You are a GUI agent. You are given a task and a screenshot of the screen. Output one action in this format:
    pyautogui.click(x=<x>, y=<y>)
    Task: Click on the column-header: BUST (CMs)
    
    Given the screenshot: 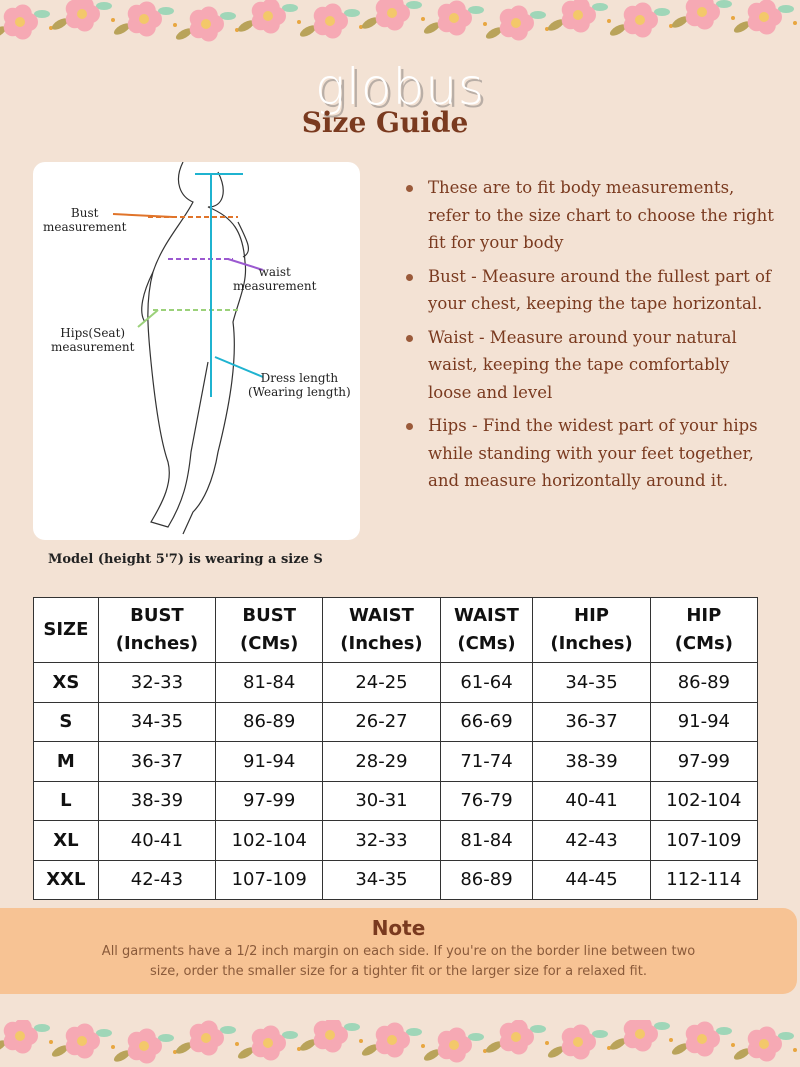 What is the action you would take?
    pyautogui.click(x=269, y=630)
    